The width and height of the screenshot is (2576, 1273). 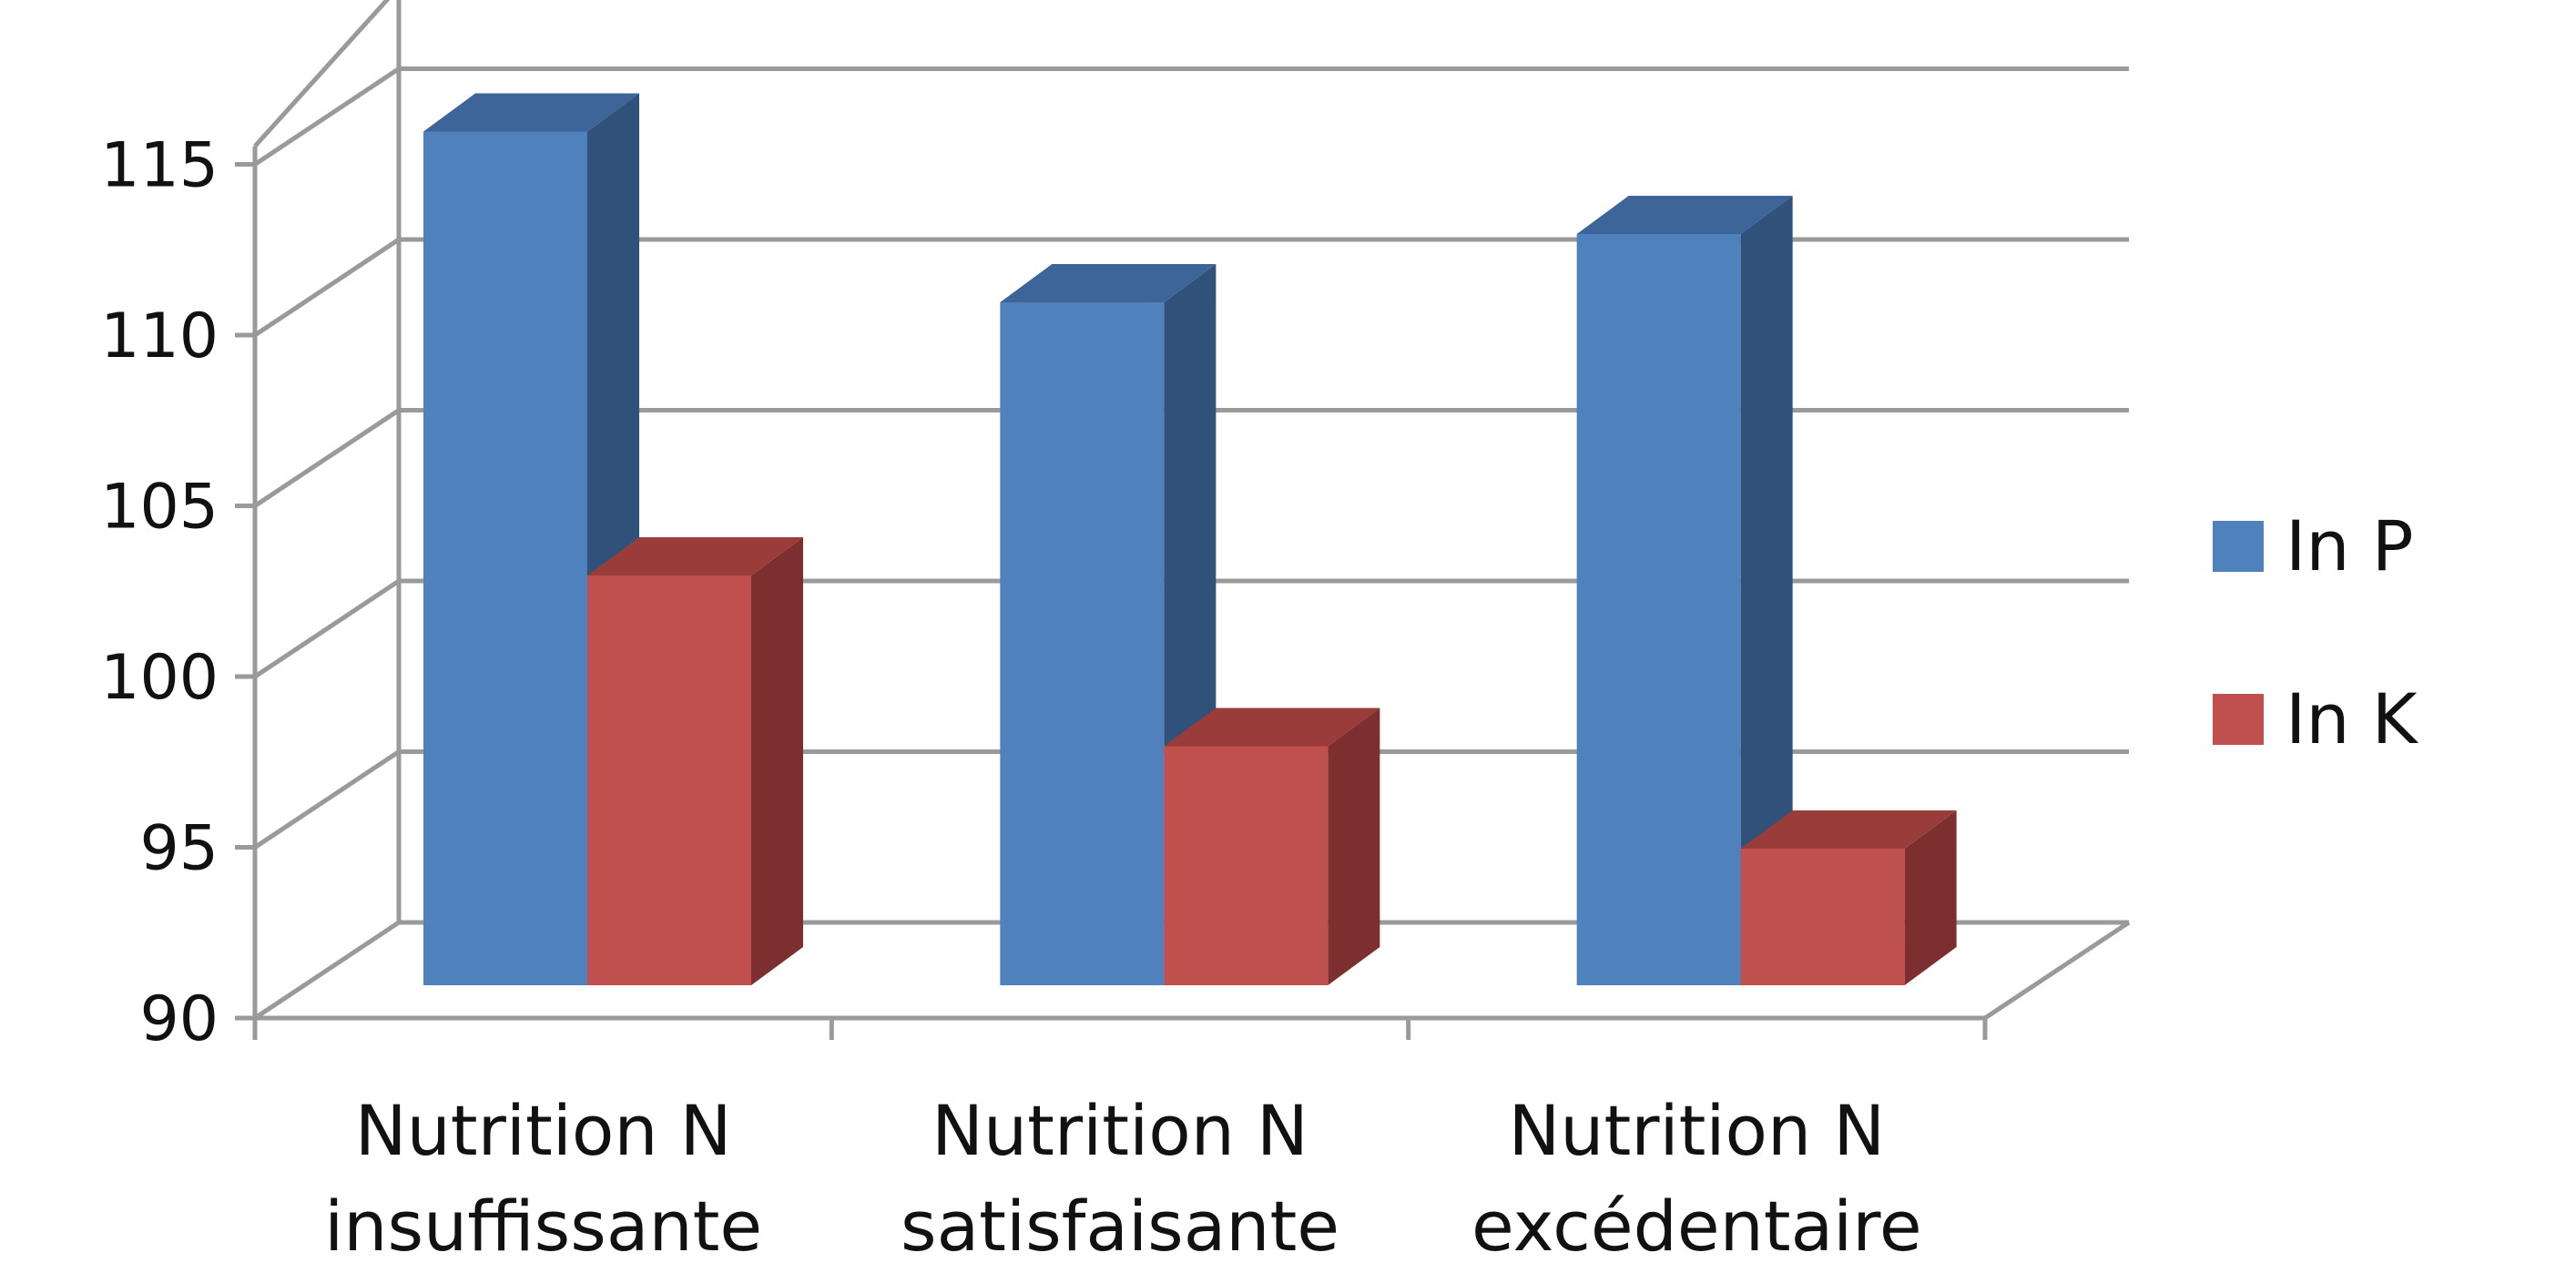 I want to click on legend-item: In P, so click(x=2313, y=546).